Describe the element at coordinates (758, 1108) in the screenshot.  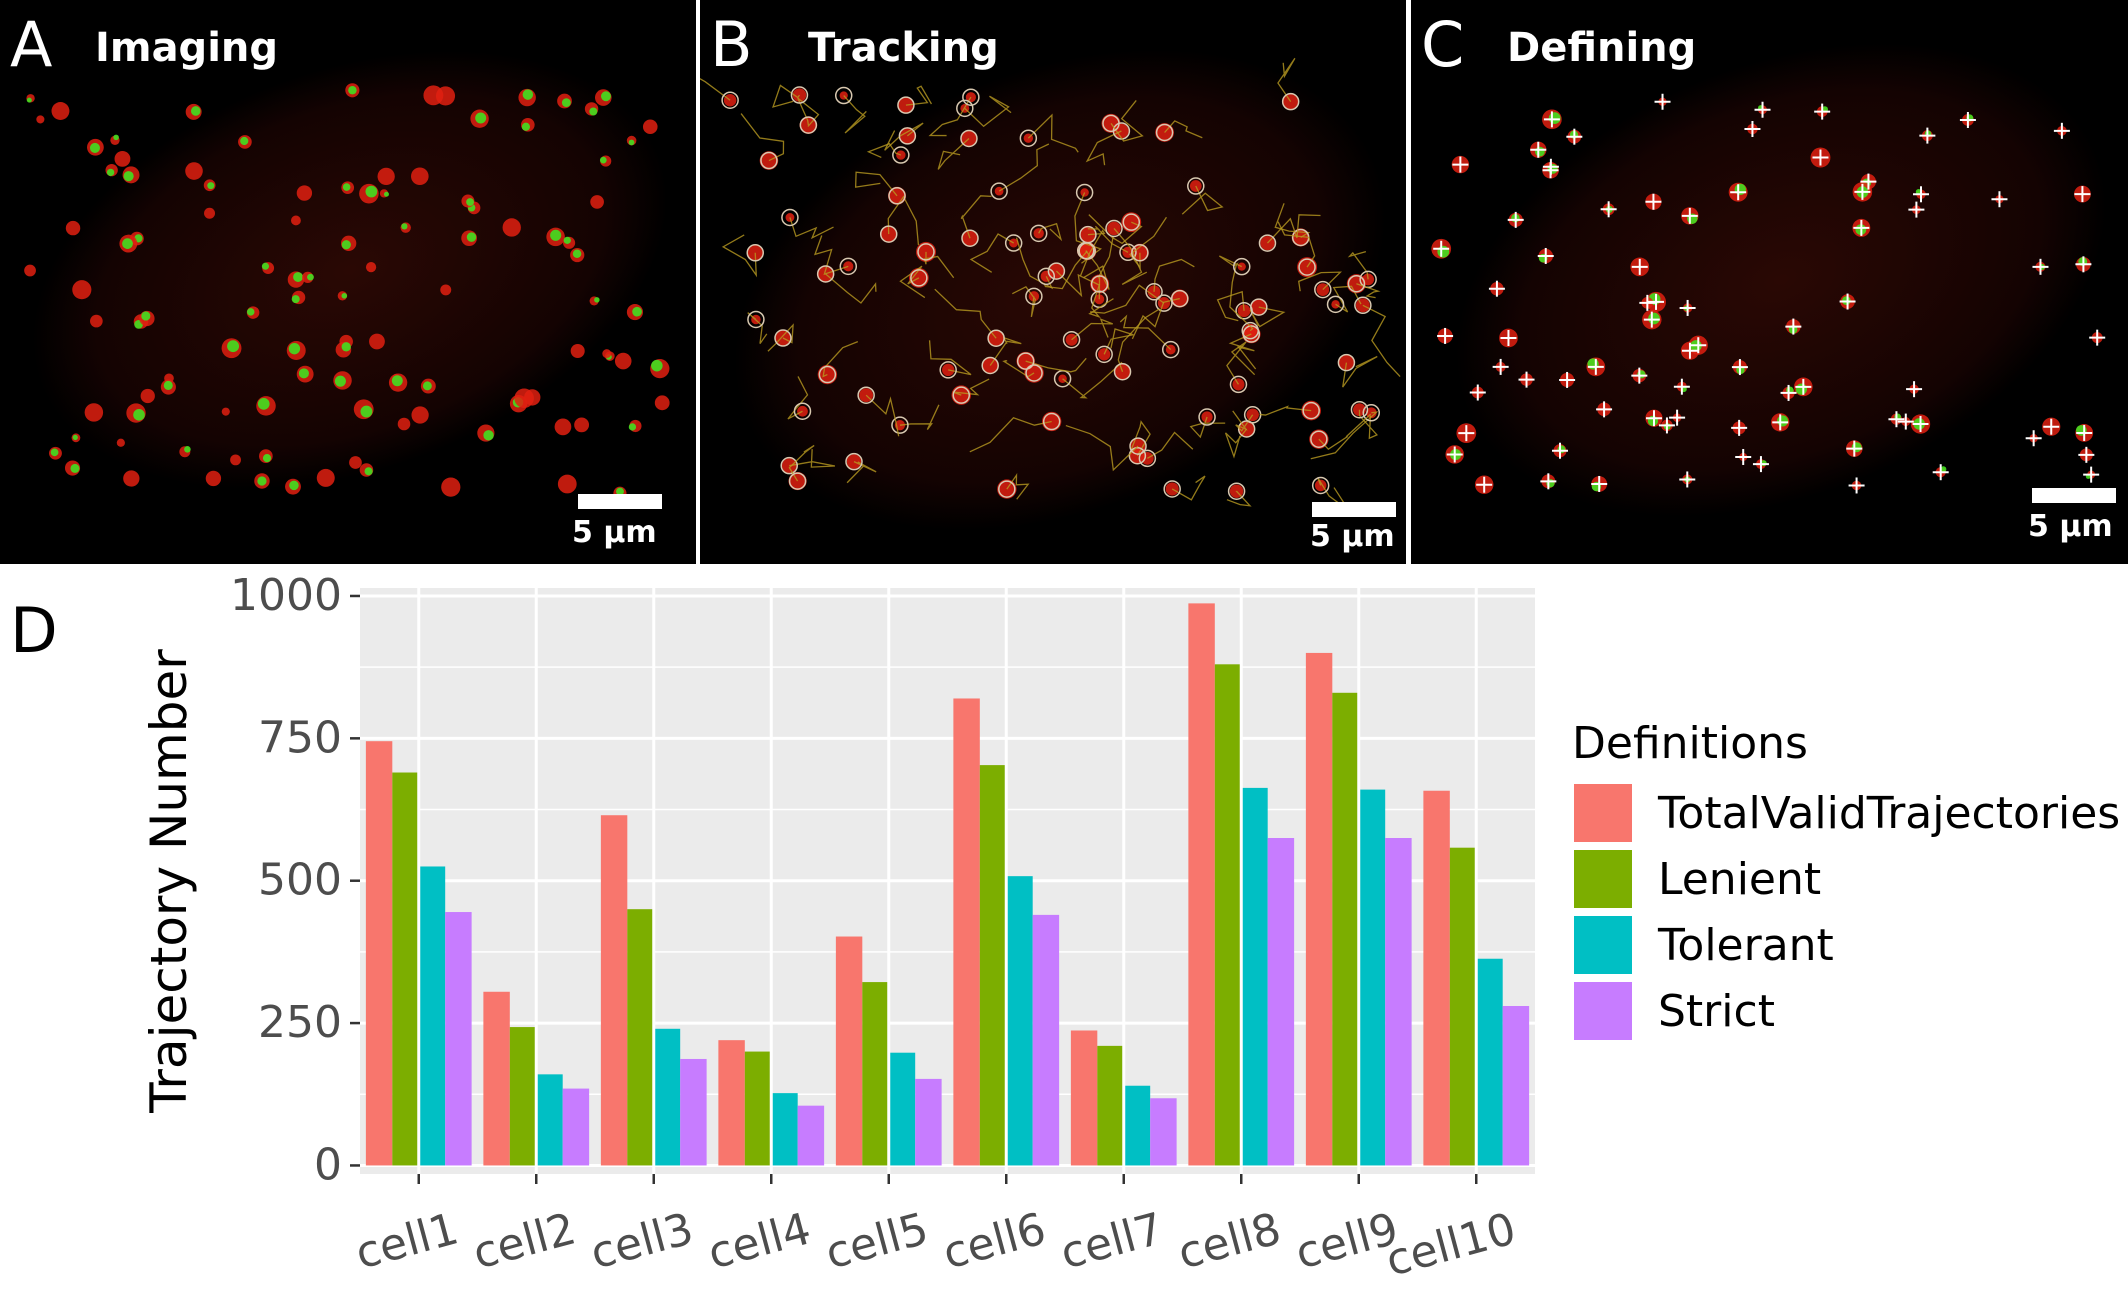
I see `bar-lenient-cell4` at that location.